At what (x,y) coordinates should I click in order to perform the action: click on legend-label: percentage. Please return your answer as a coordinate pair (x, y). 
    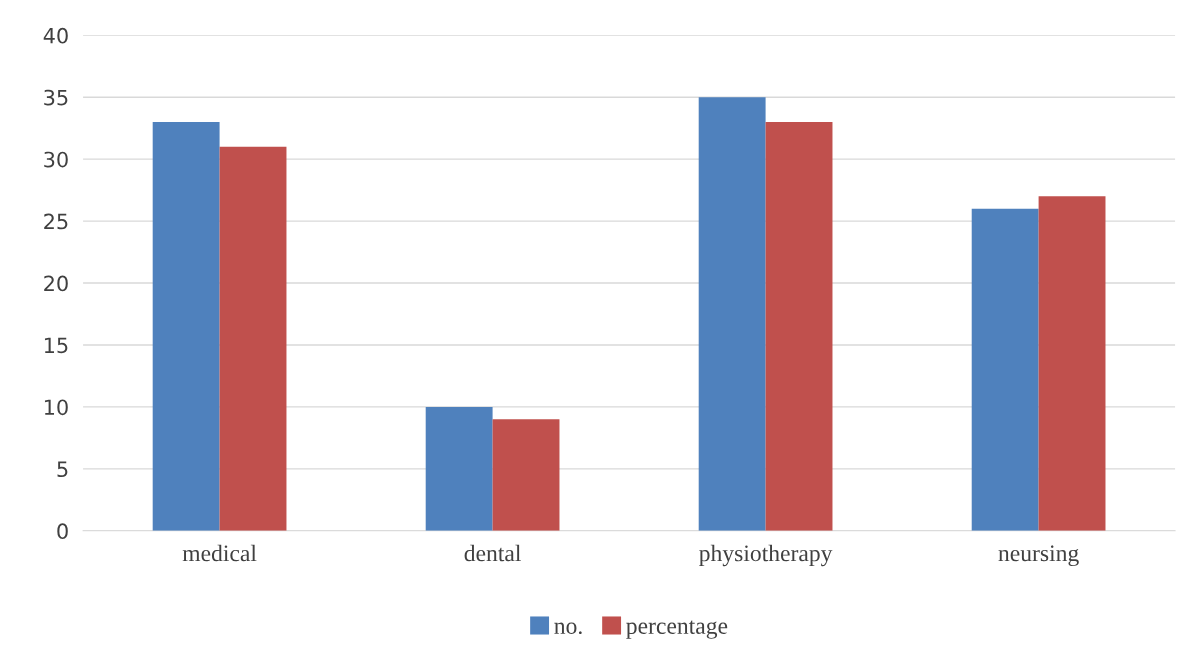
    Looking at the image, I should click on (677, 629).